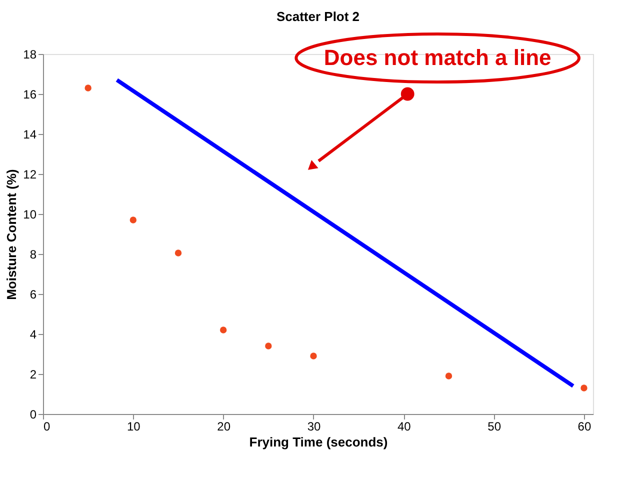  Describe the element at coordinates (33, 335) in the screenshot. I see `y-tick-label: 4` at that location.